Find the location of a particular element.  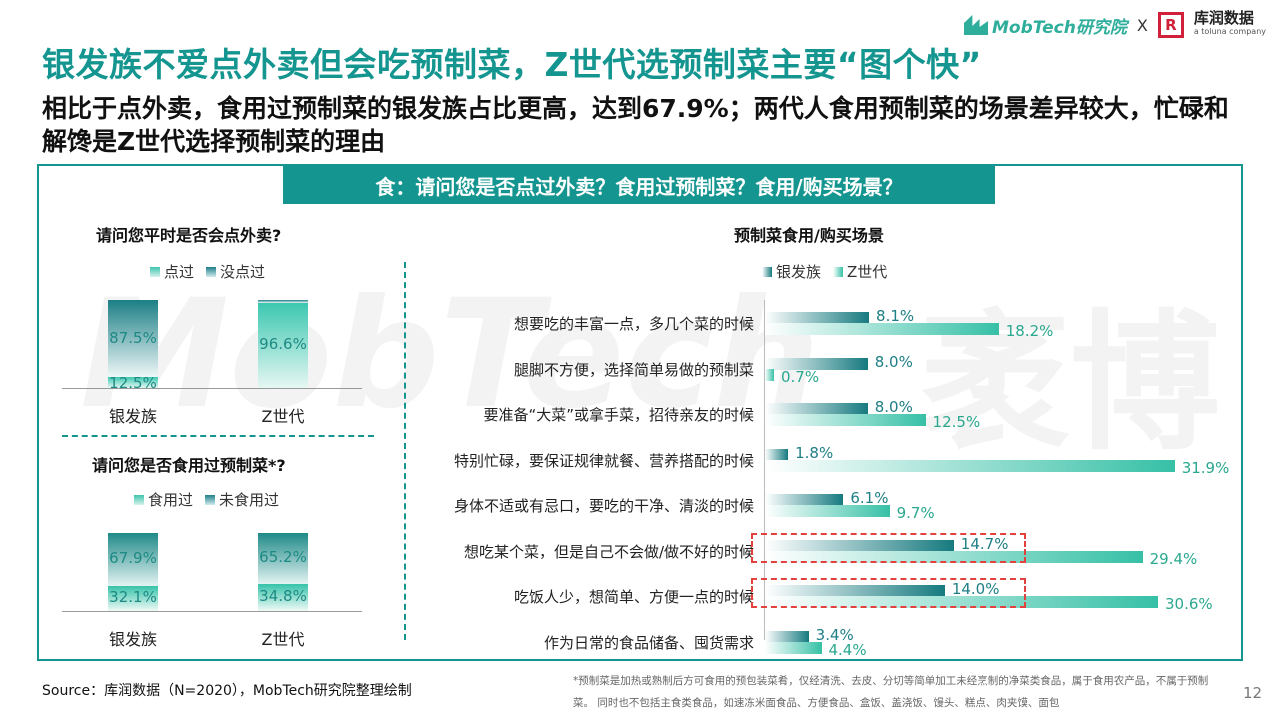

logo-separator: X is located at coordinates (1142, 25).